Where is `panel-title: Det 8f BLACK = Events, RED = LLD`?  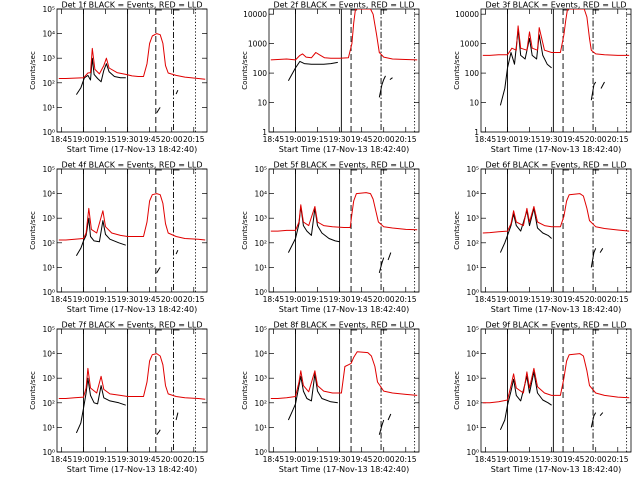
panel-title: Det 8f BLACK = Events, RED = LLD is located at coordinates (343, 325).